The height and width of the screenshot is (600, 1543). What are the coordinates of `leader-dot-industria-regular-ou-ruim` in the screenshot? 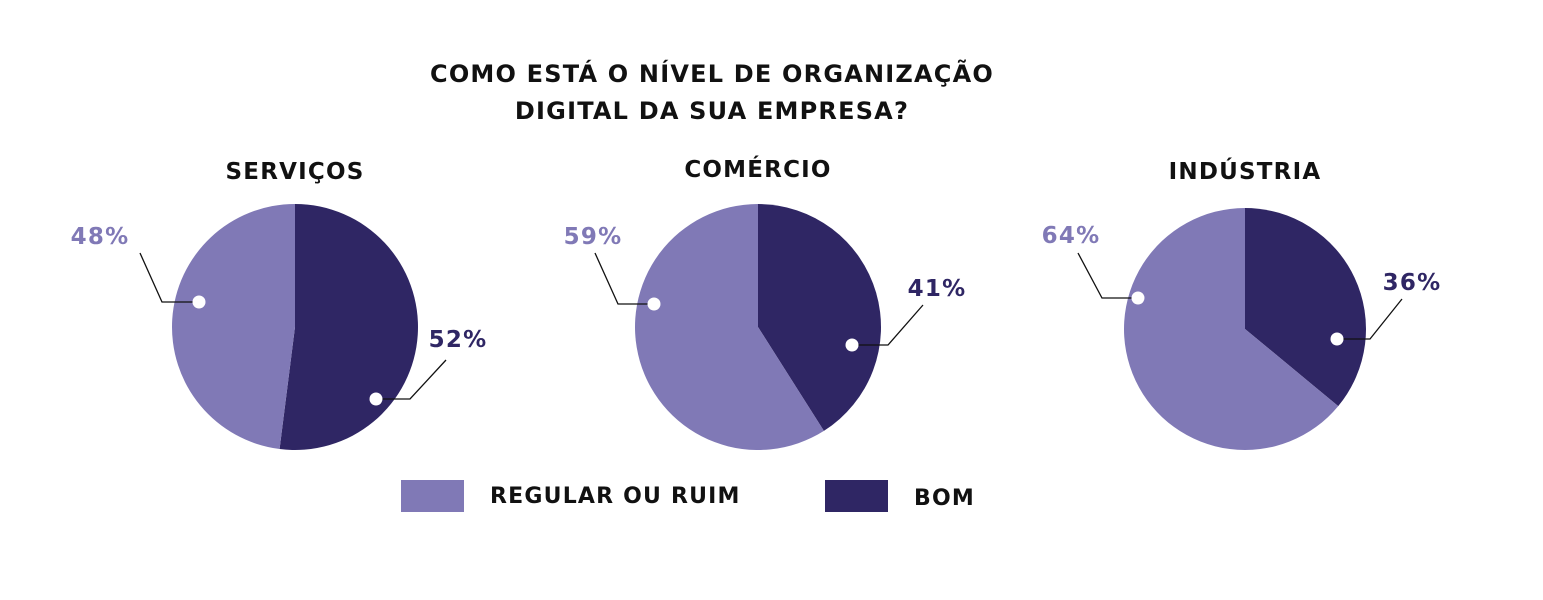 It's located at (1138, 298).